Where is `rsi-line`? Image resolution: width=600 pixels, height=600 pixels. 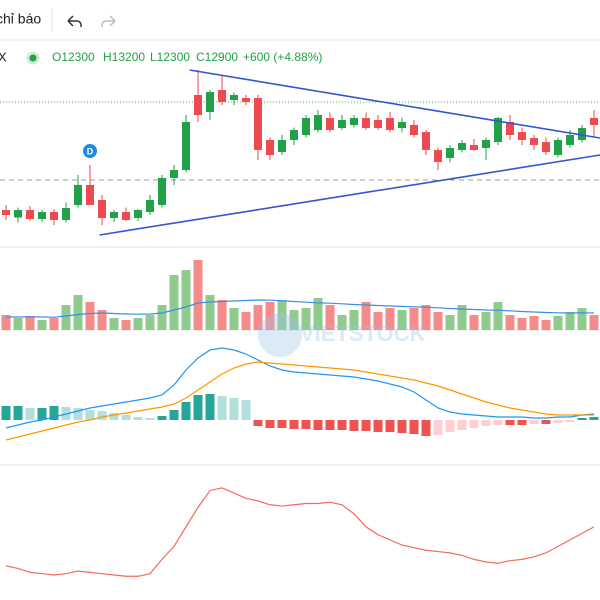 rsi-line is located at coordinates (300, 532).